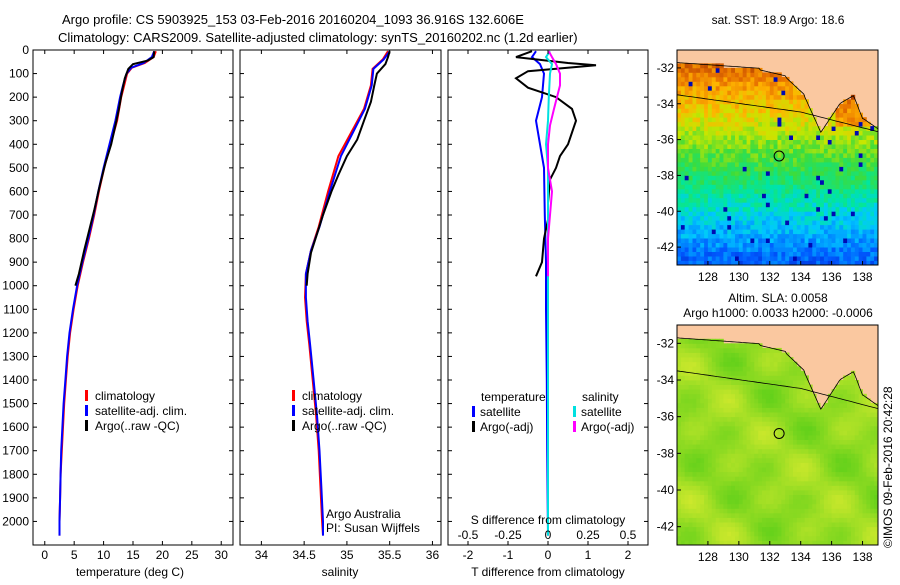 The width and height of the screenshot is (900, 585). I want to click on difference-x2tick-label: -0.5, so click(468, 535).